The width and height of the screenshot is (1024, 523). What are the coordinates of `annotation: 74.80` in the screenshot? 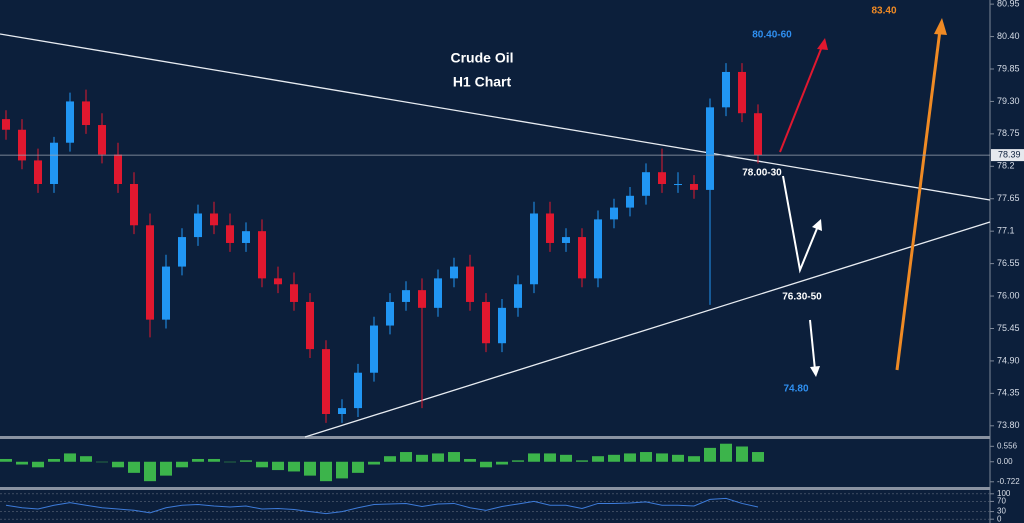 It's located at (795, 389).